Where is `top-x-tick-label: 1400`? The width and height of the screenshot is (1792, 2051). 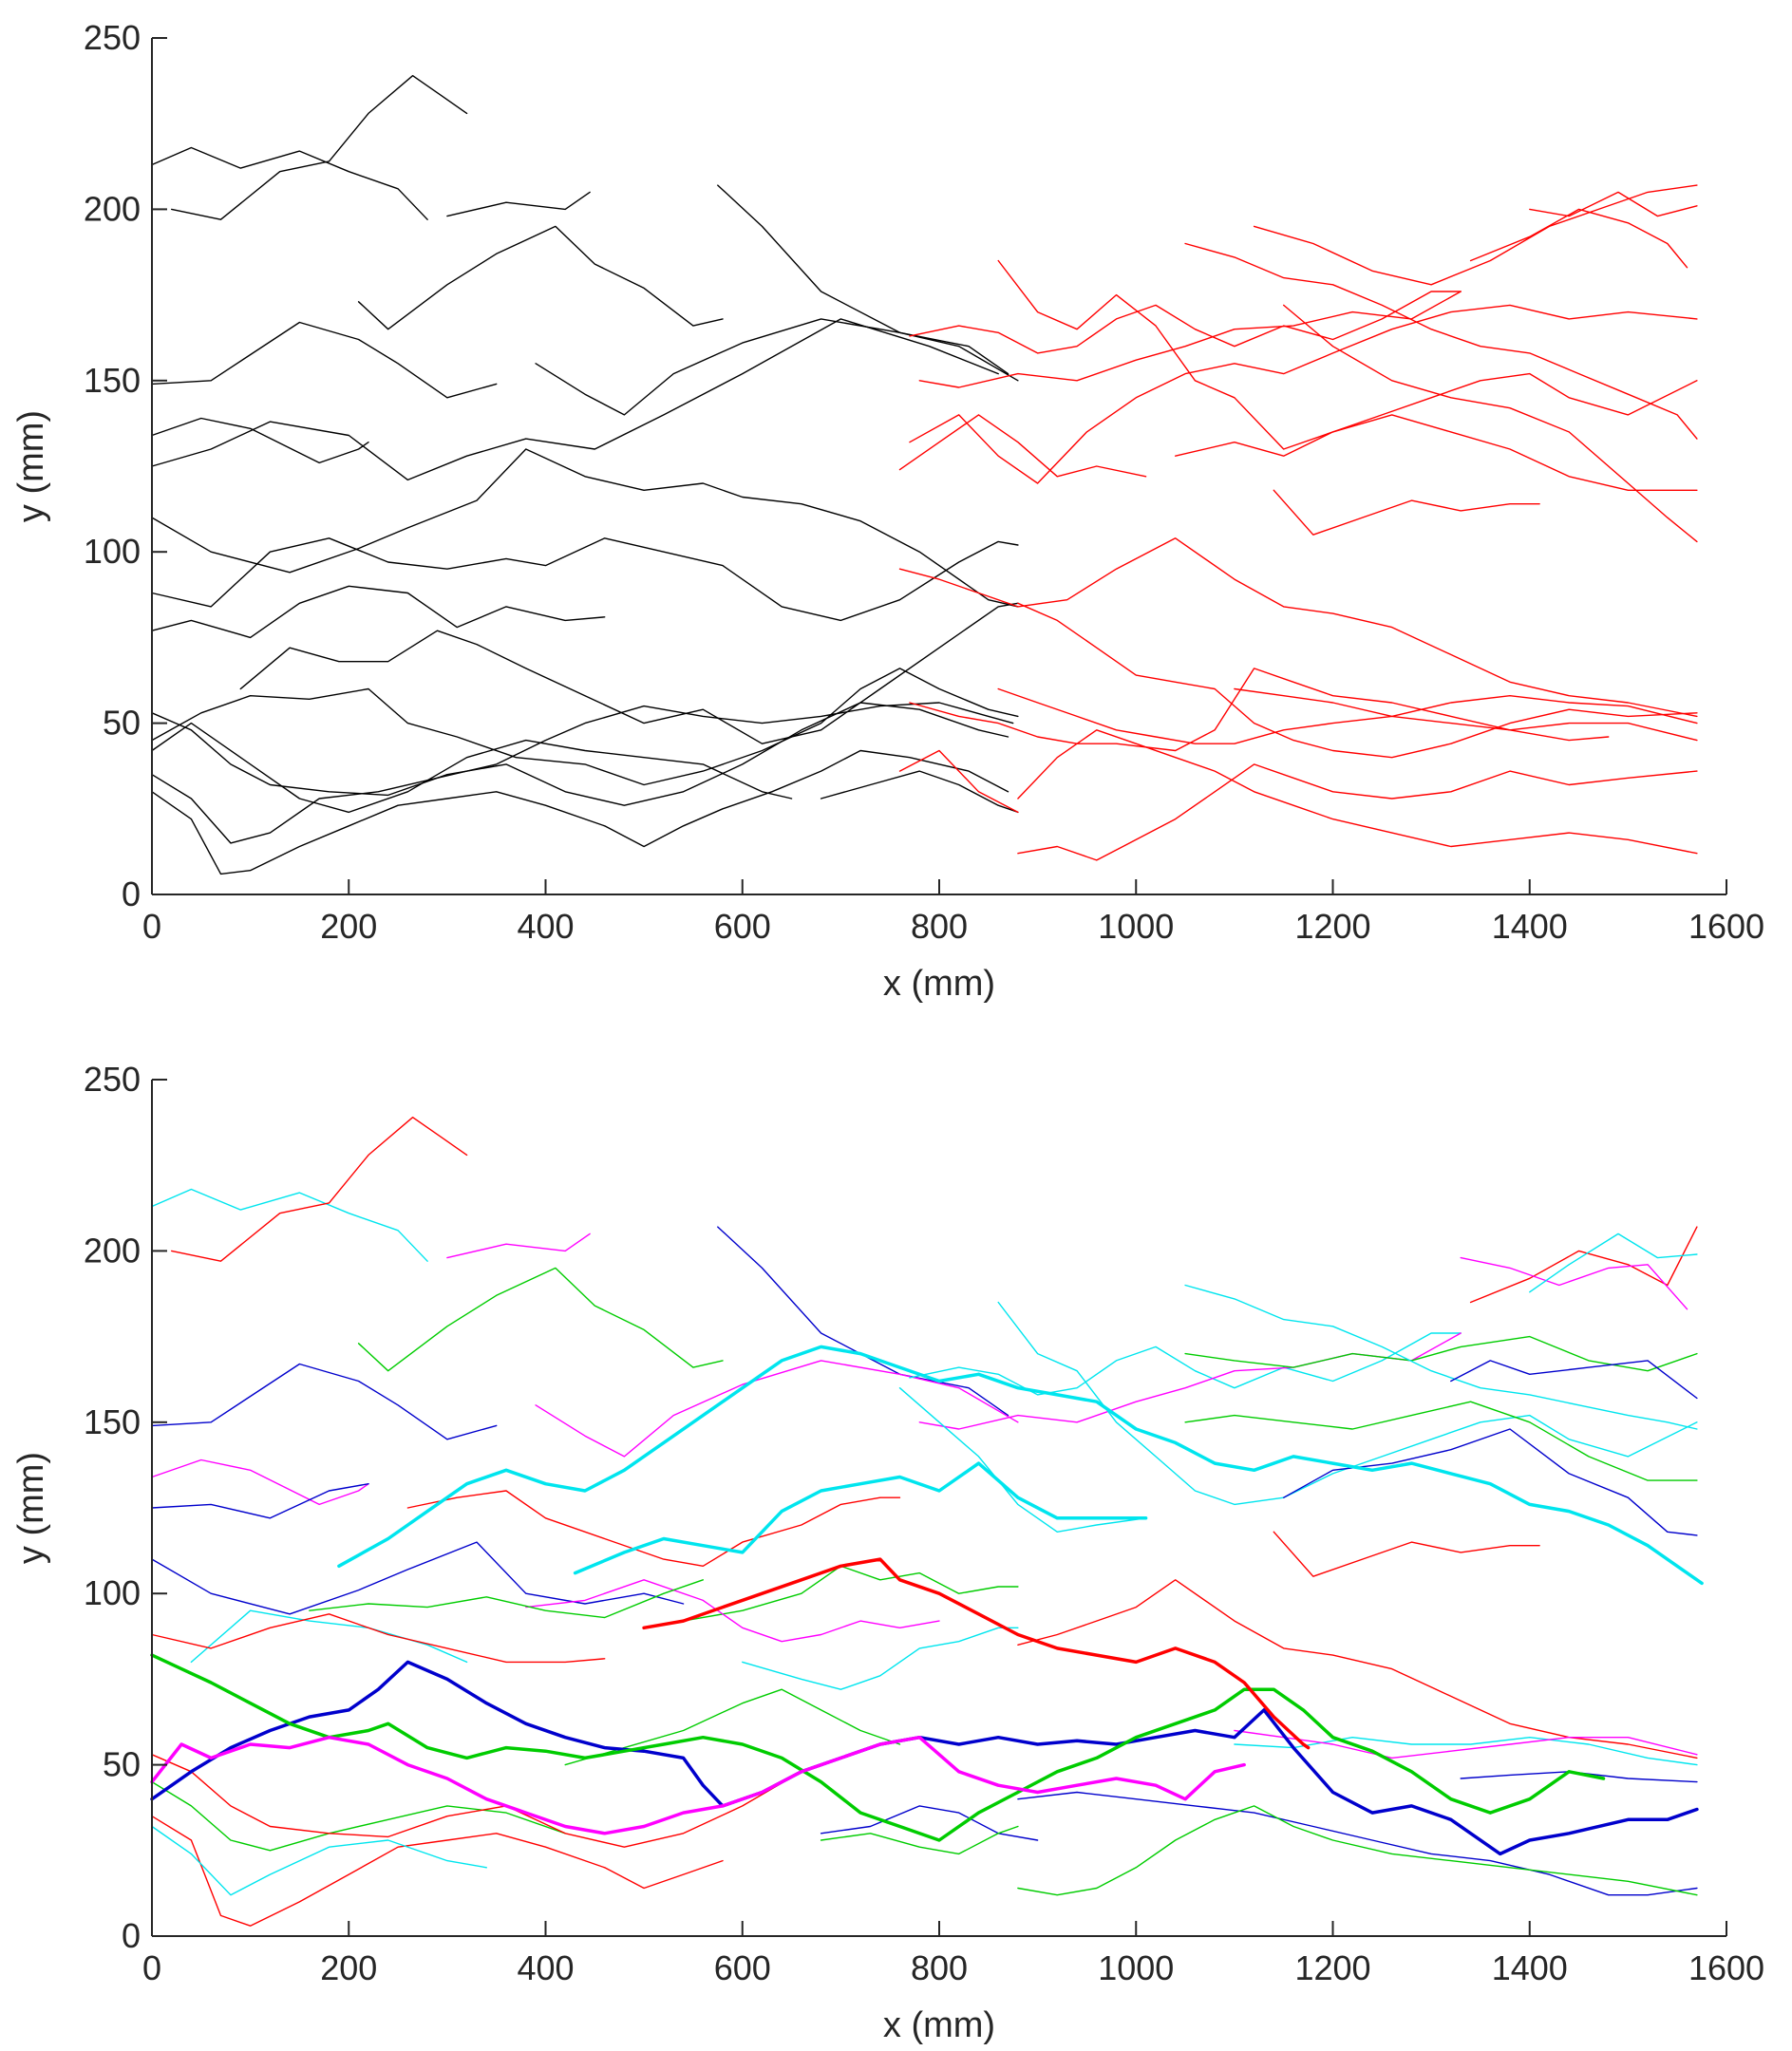
top-x-tick-label: 1400 is located at coordinates (1530, 926).